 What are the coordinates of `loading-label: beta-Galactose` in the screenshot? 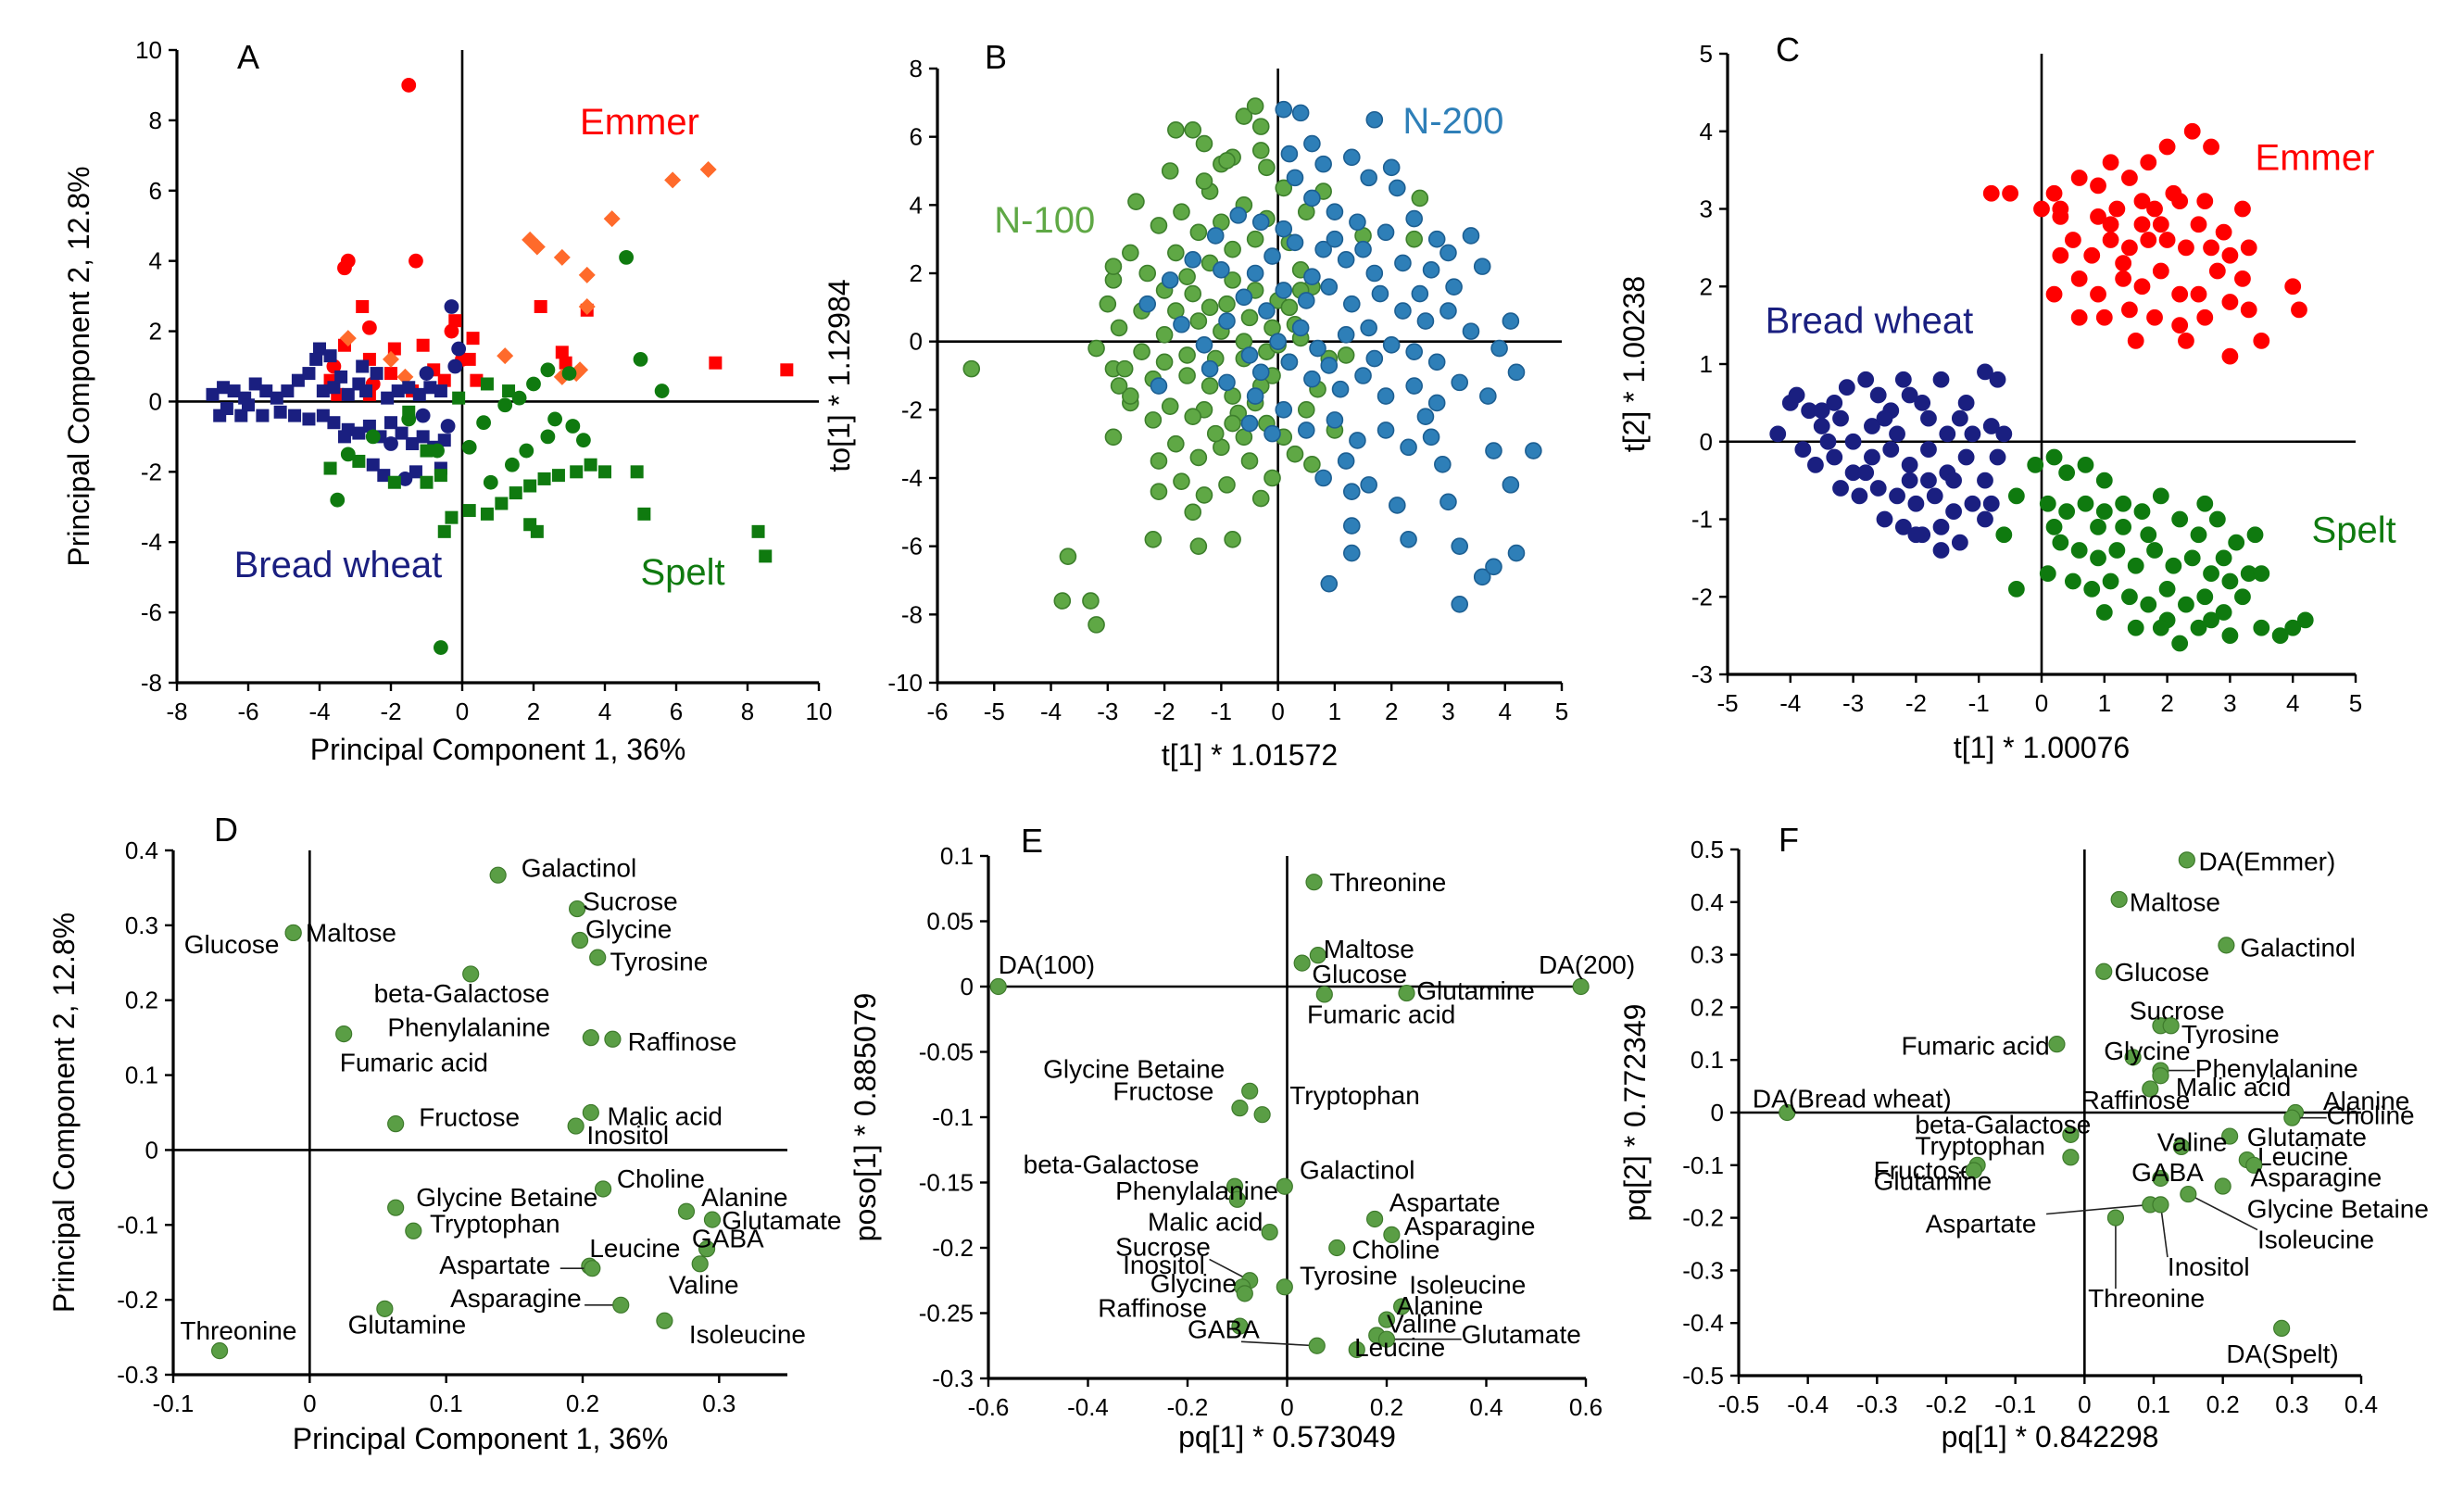 It's located at (462, 993).